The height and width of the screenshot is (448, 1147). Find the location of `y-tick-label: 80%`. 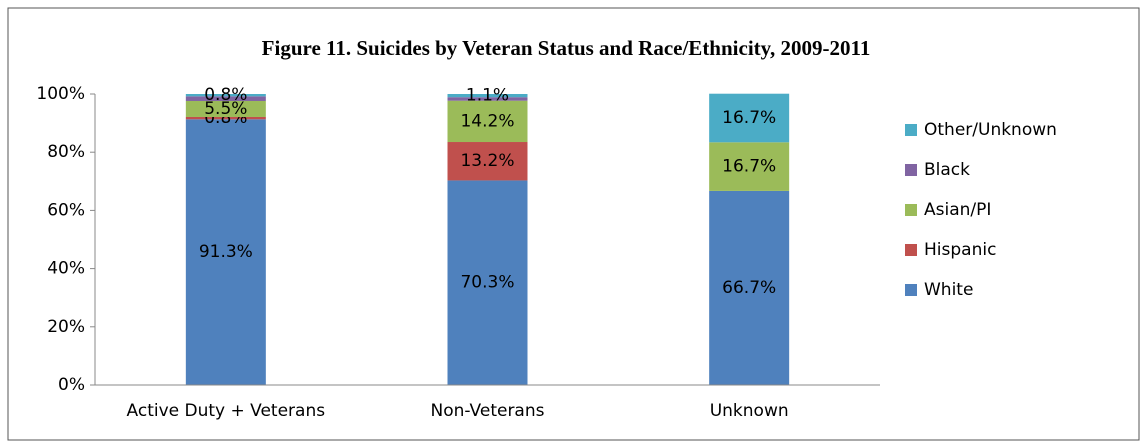

y-tick-label: 80% is located at coordinates (66, 152).